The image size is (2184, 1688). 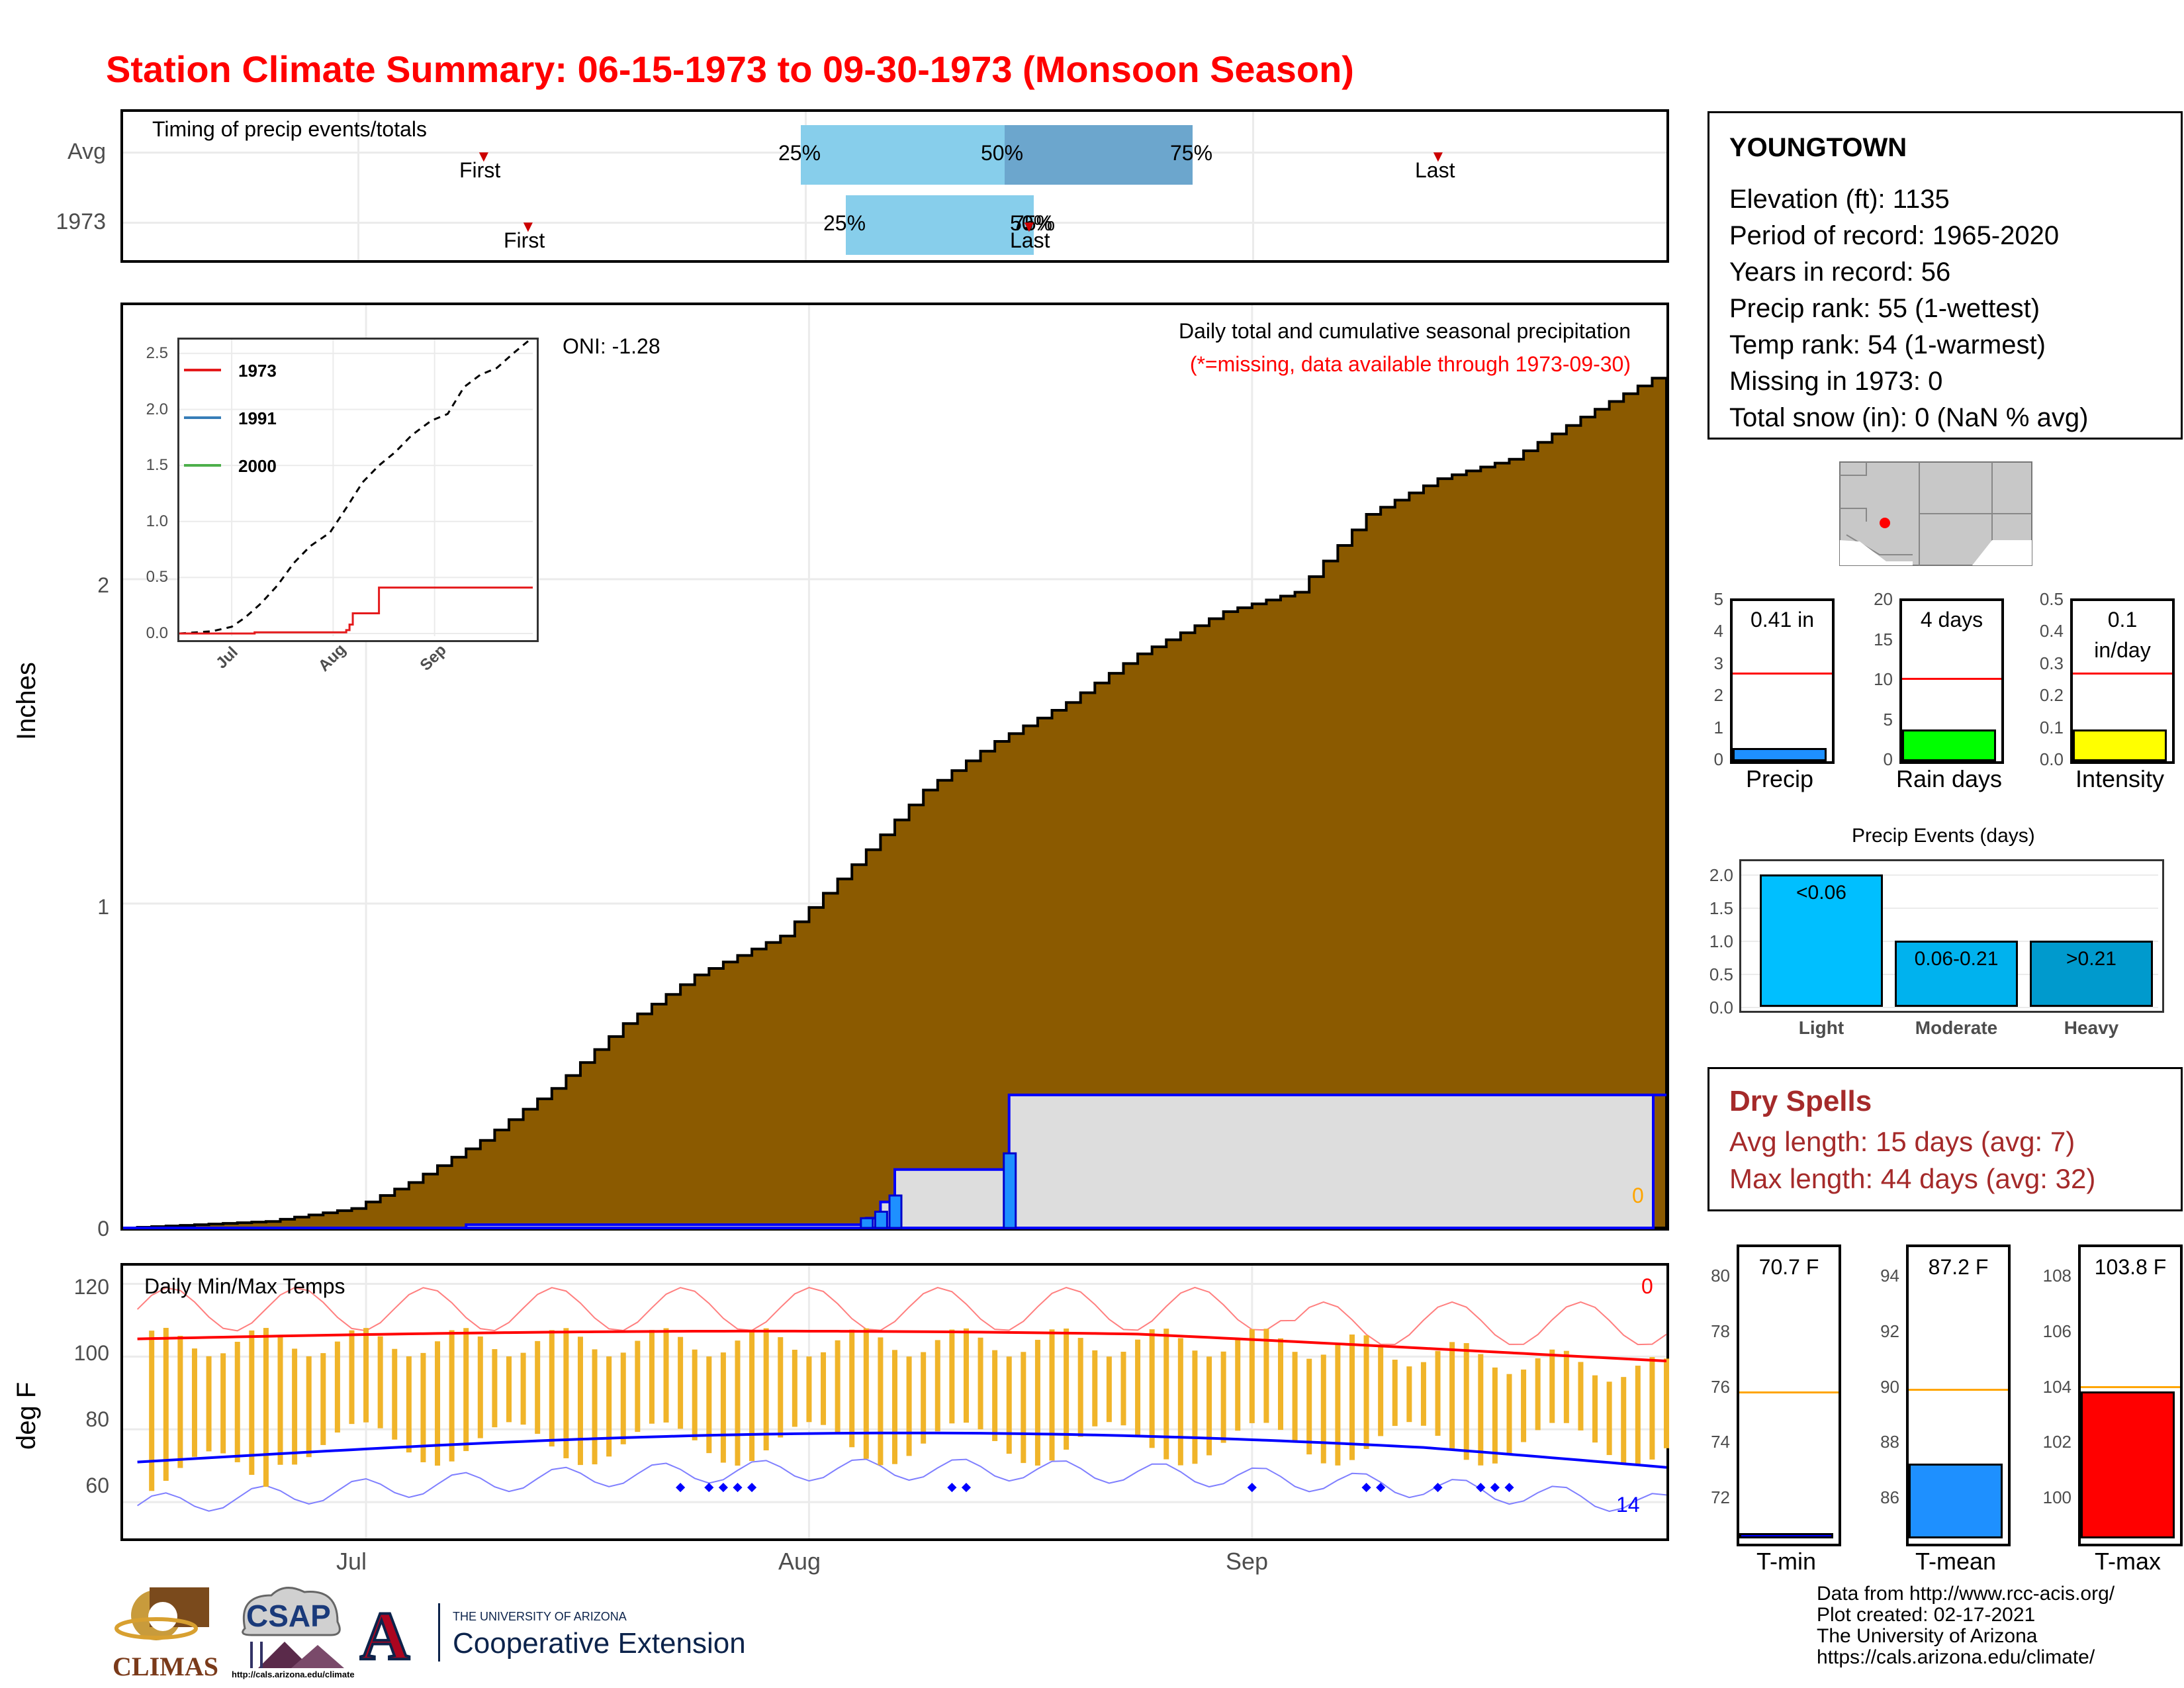 What do you see at coordinates (97, 1486) in the screenshot?
I see `temps-ytick-60: 60` at bounding box center [97, 1486].